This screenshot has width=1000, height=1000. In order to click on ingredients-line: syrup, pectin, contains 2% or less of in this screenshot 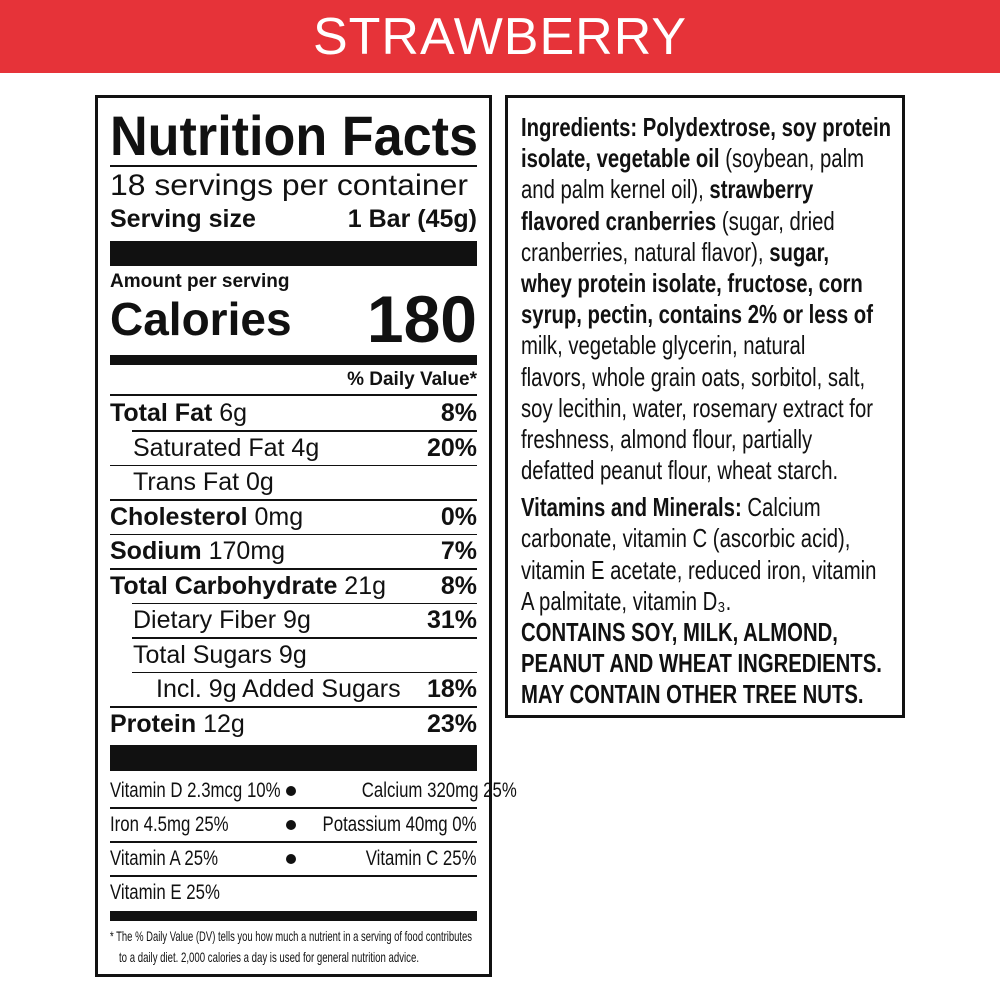, I will do `click(706, 314)`.